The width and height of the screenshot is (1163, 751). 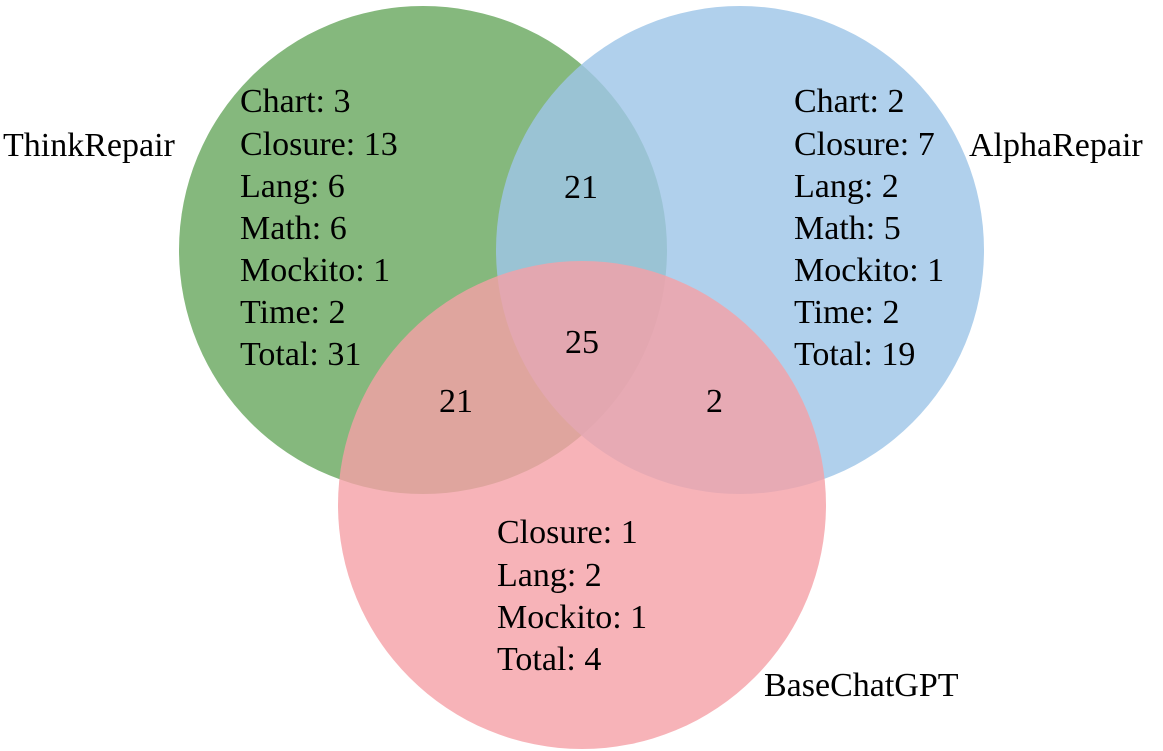 I want to click on overlap-think-alpha: 21, so click(x=581, y=187).